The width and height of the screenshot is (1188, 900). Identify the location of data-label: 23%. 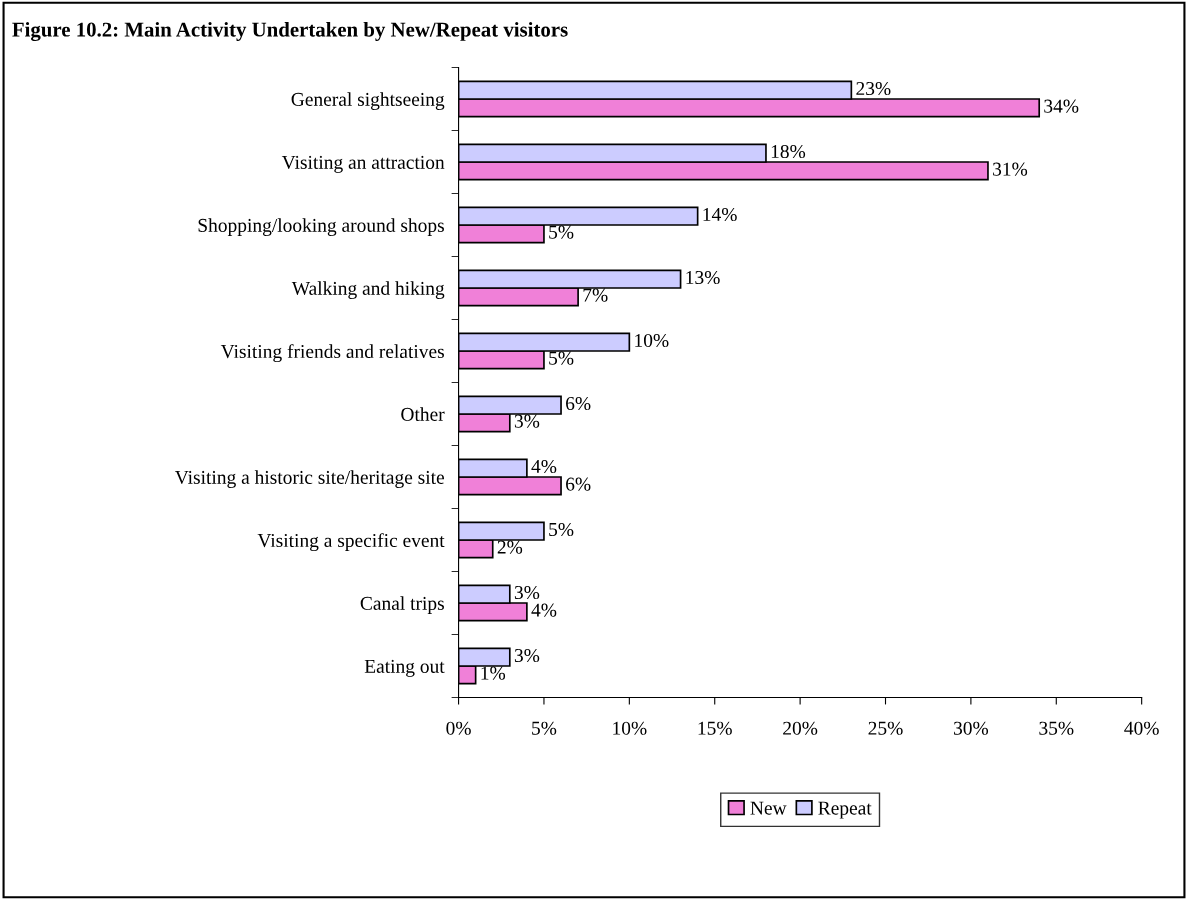
(873, 88).